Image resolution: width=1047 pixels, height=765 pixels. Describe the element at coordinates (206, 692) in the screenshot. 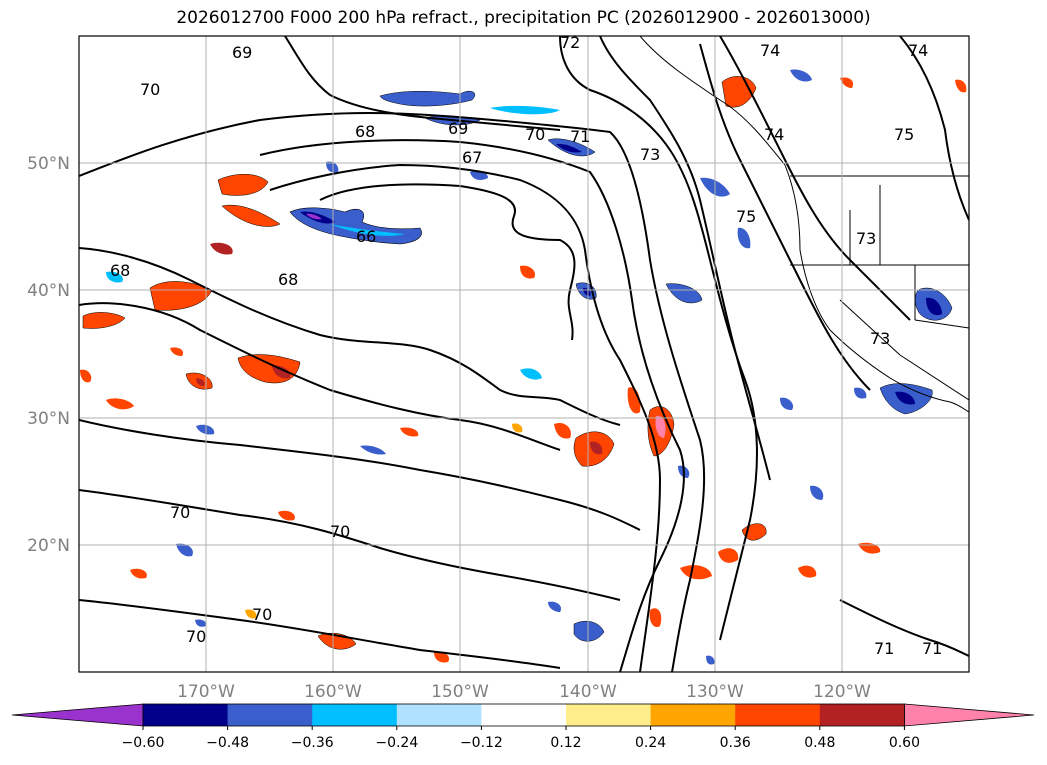

I see `lon-label-170w: 170°W` at that location.